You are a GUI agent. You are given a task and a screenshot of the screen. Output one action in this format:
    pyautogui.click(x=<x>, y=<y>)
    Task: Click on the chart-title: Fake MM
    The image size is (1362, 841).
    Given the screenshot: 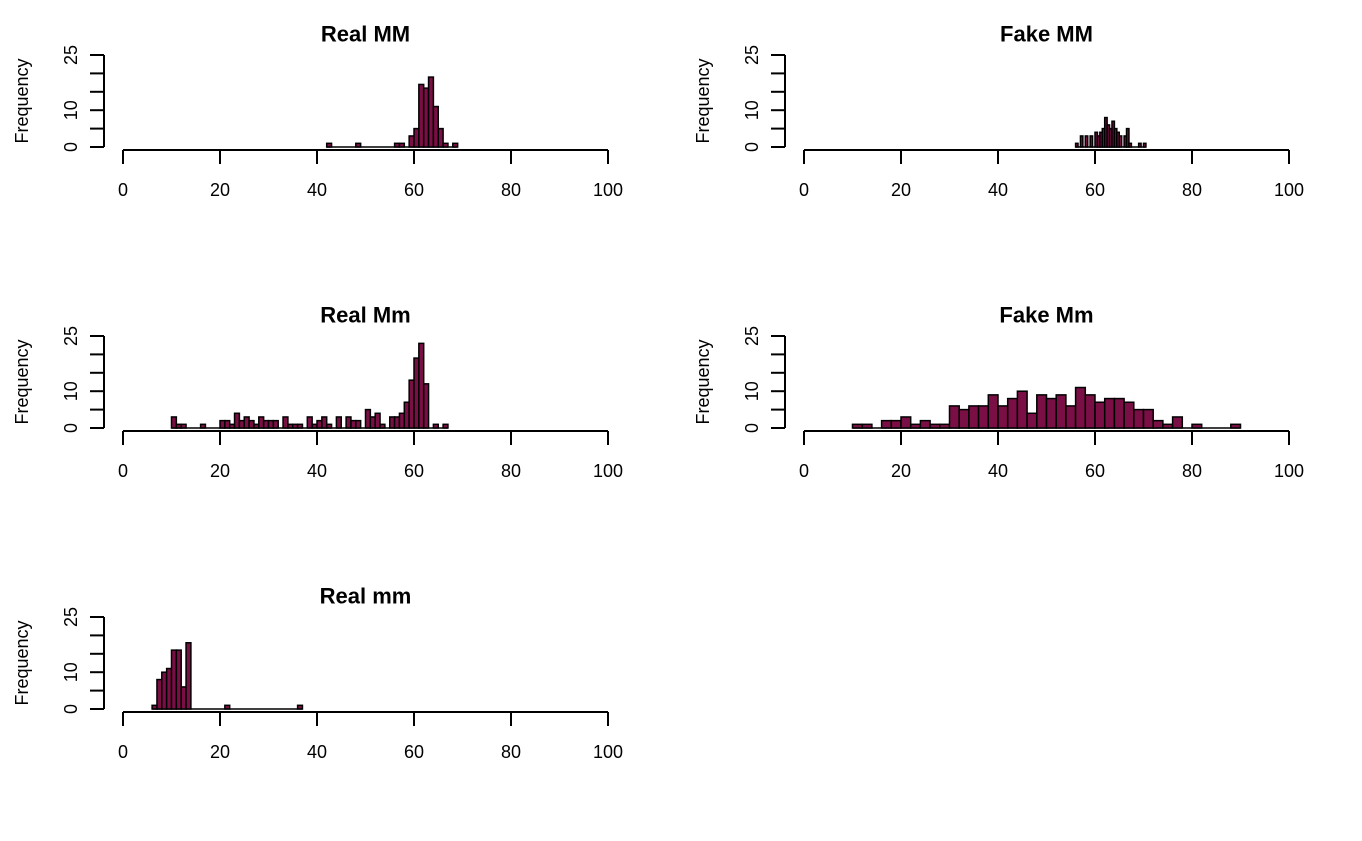 What is the action you would take?
    pyautogui.click(x=1046, y=34)
    